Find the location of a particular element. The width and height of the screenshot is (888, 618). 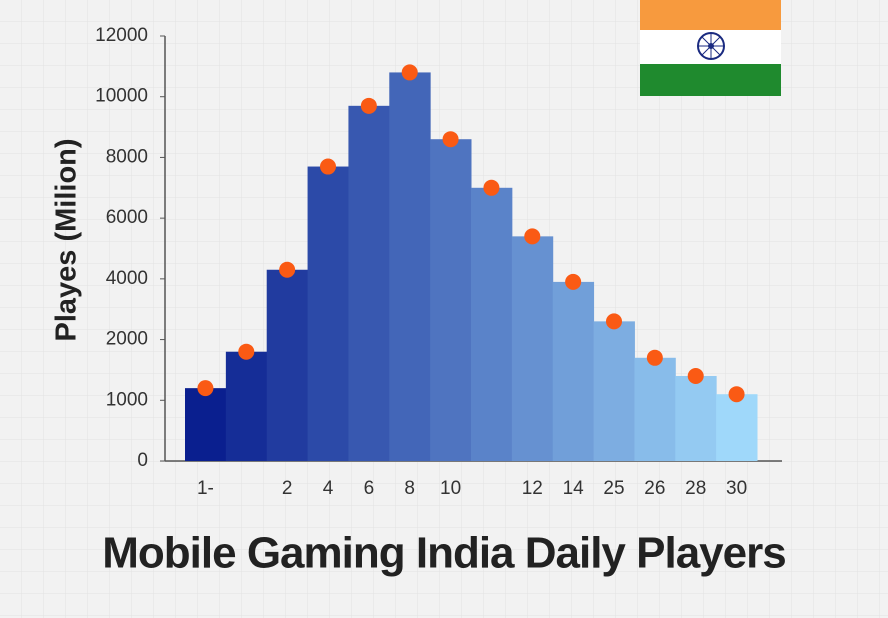

x-tick-label: 14 is located at coordinates (574, 488).